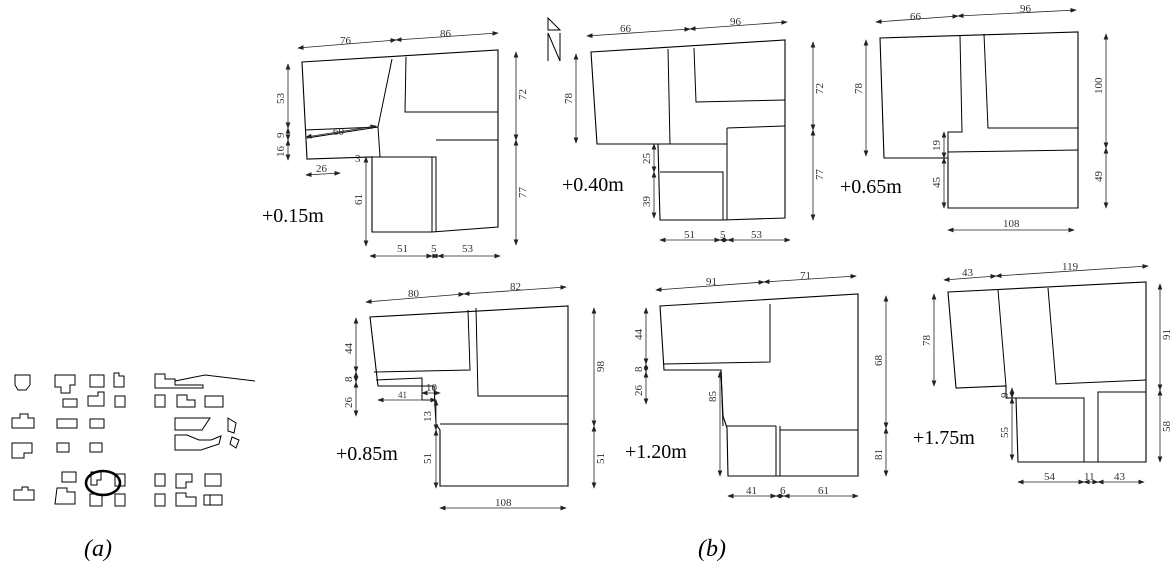 The height and width of the screenshot is (574, 1176). I want to click on dim-label: 43, so click(1120, 477).